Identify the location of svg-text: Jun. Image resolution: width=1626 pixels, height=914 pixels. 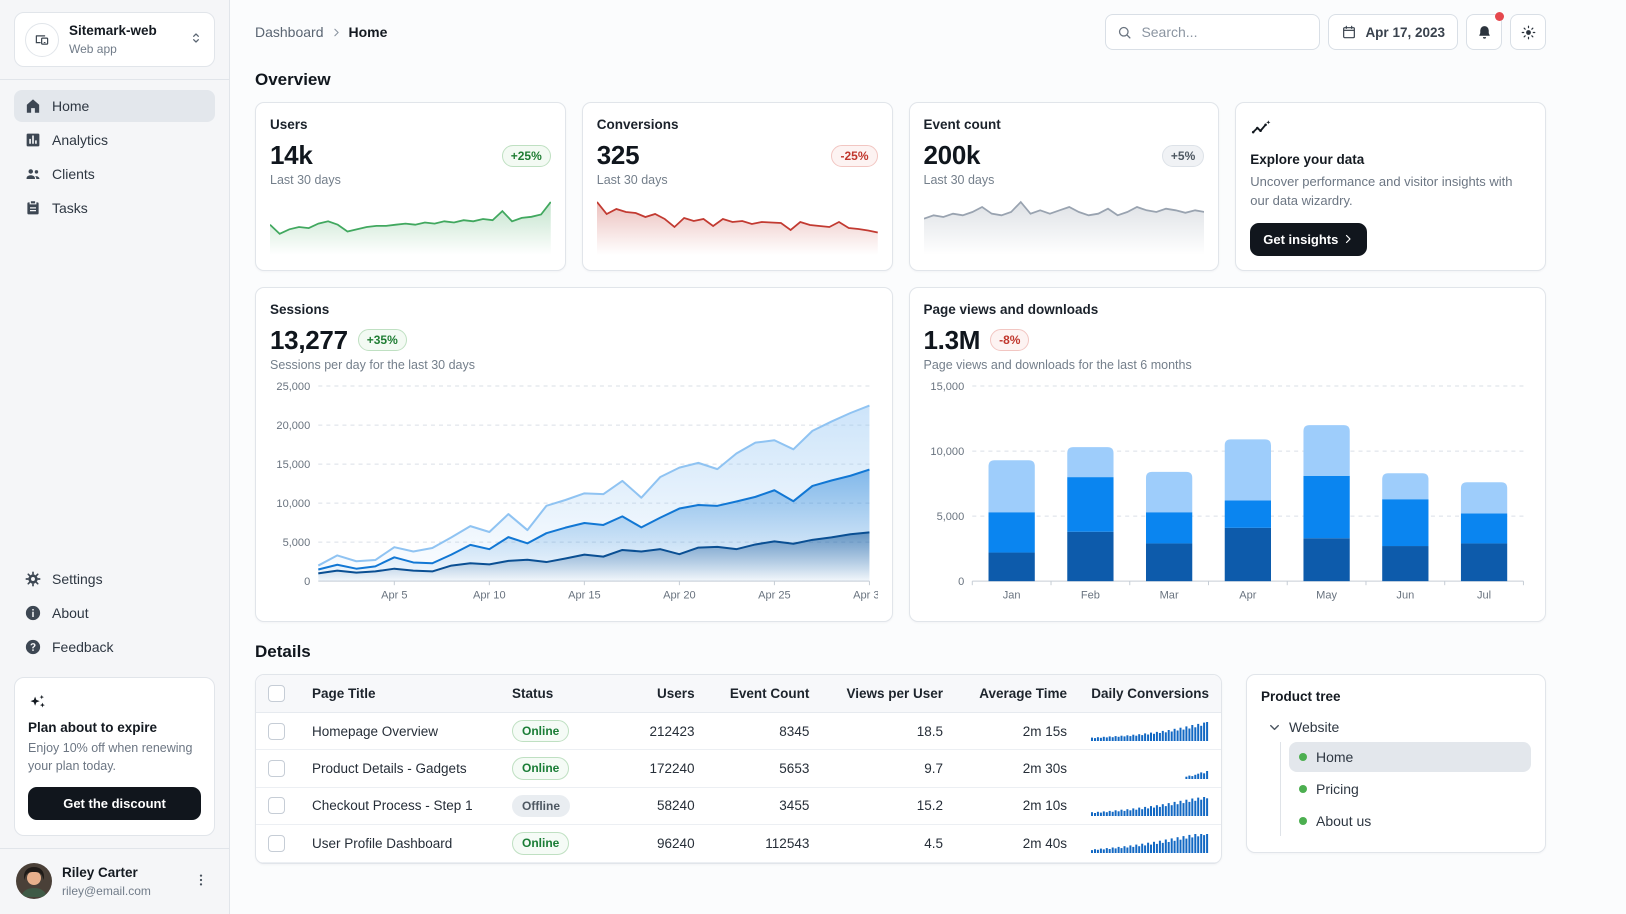
(1405, 595).